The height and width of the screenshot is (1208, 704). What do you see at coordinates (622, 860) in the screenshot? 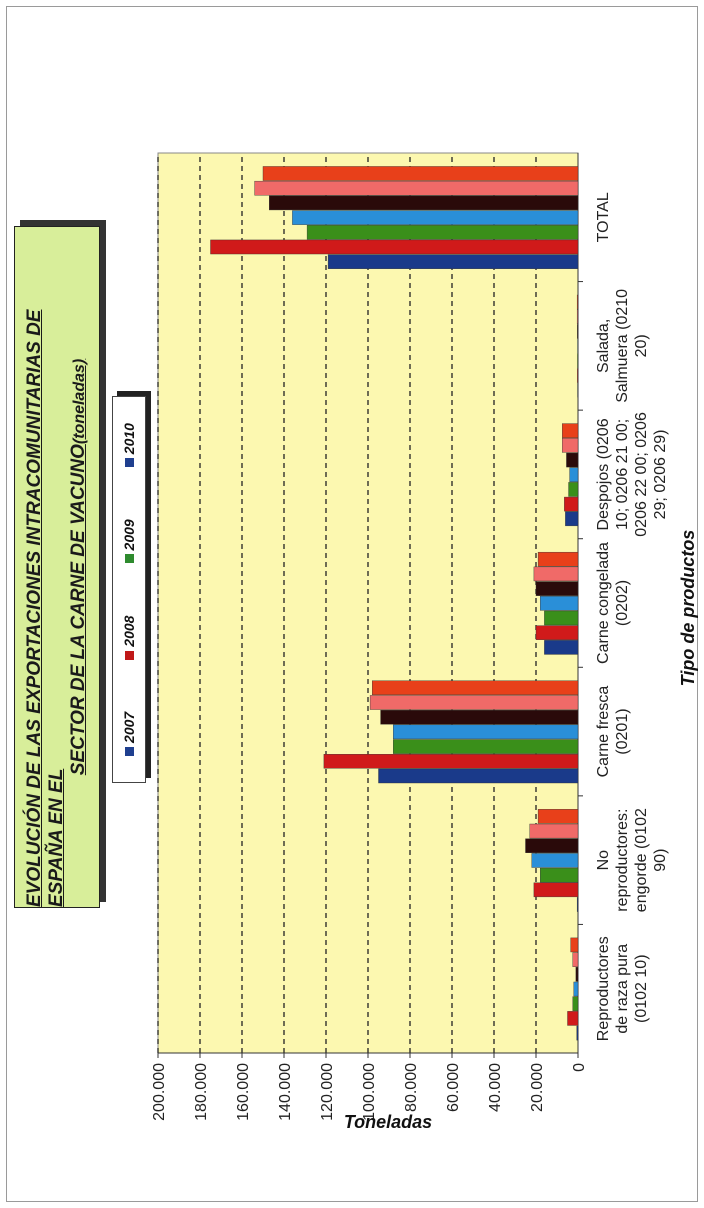
I see `x-tick-label: reproductores:` at bounding box center [622, 860].